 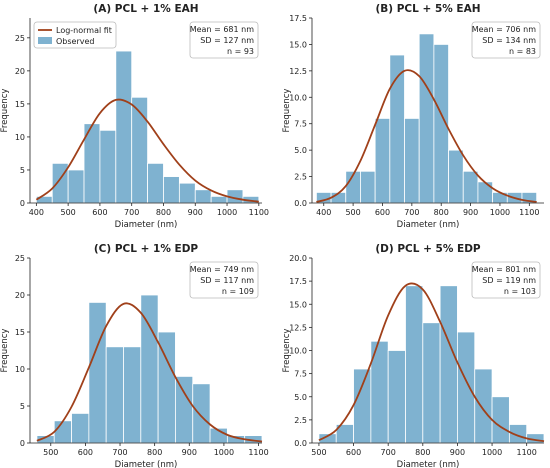 What do you see at coordinates (298, 258) in the screenshot?
I see `y-tick-label: 20.0` at bounding box center [298, 258].